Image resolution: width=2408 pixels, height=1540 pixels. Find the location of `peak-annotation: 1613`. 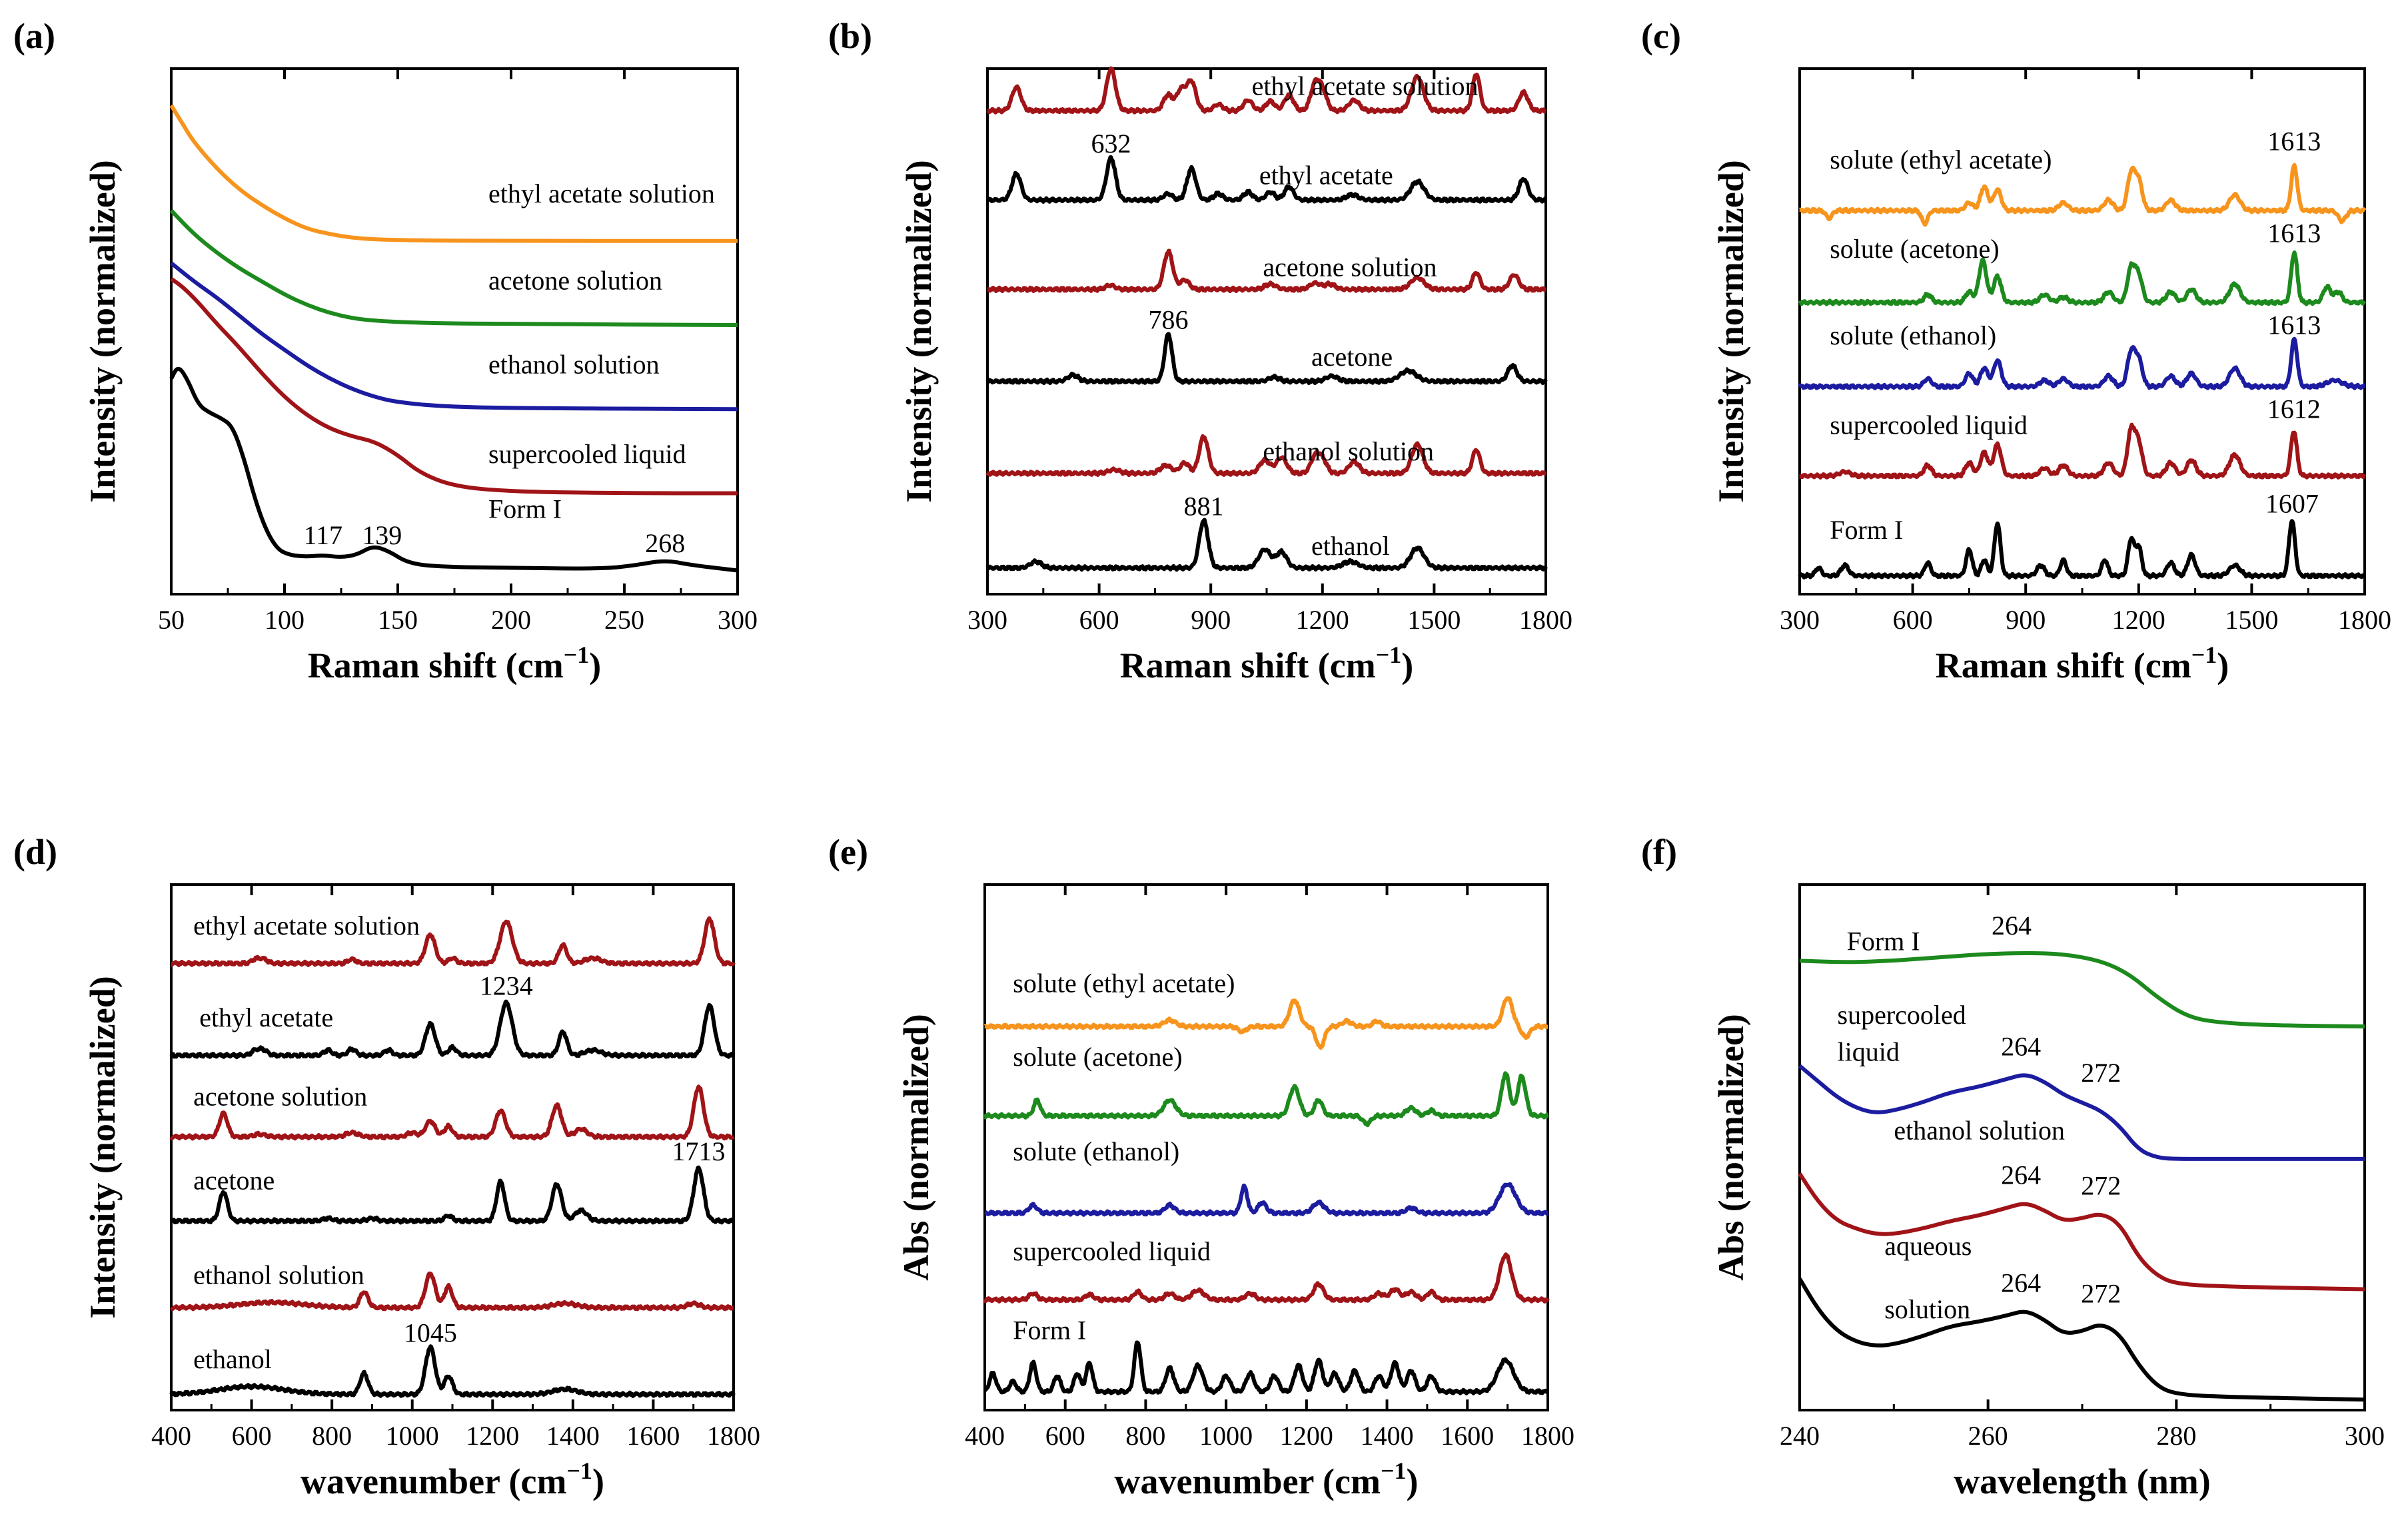

peak-annotation: 1613 is located at coordinates (2294, 325).